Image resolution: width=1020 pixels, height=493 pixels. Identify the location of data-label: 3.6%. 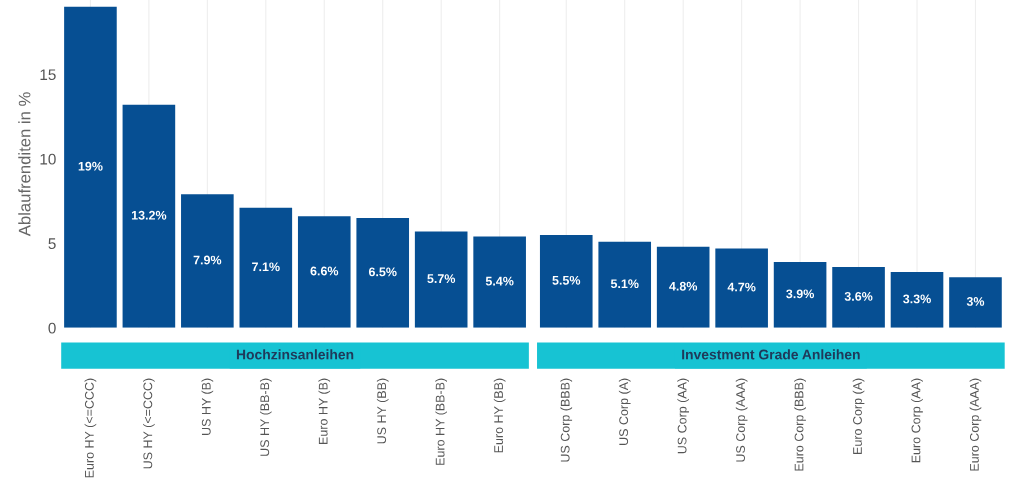
(858, 296).